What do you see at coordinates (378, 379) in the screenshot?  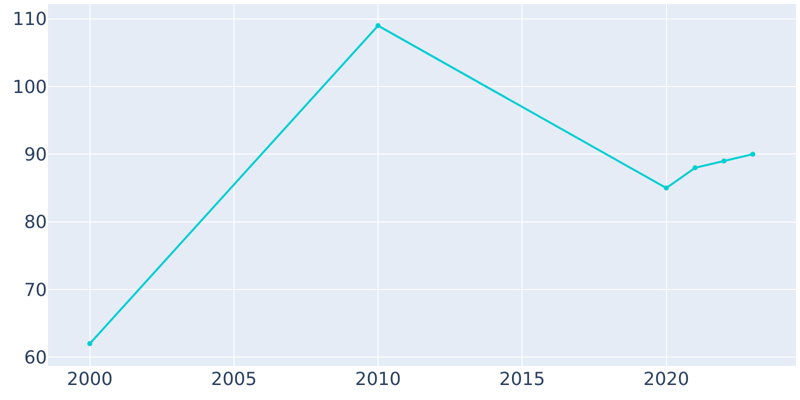 I see `x-tick-label: 2010` at bounding box center [378, 379].